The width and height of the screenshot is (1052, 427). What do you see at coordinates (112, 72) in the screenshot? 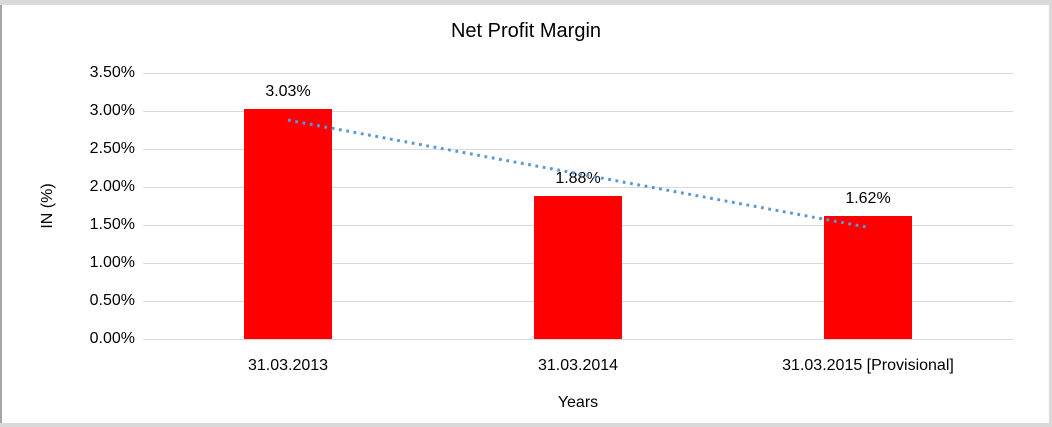
I see `y-tick-label: 3.50%` at bounding box center [112, 72].